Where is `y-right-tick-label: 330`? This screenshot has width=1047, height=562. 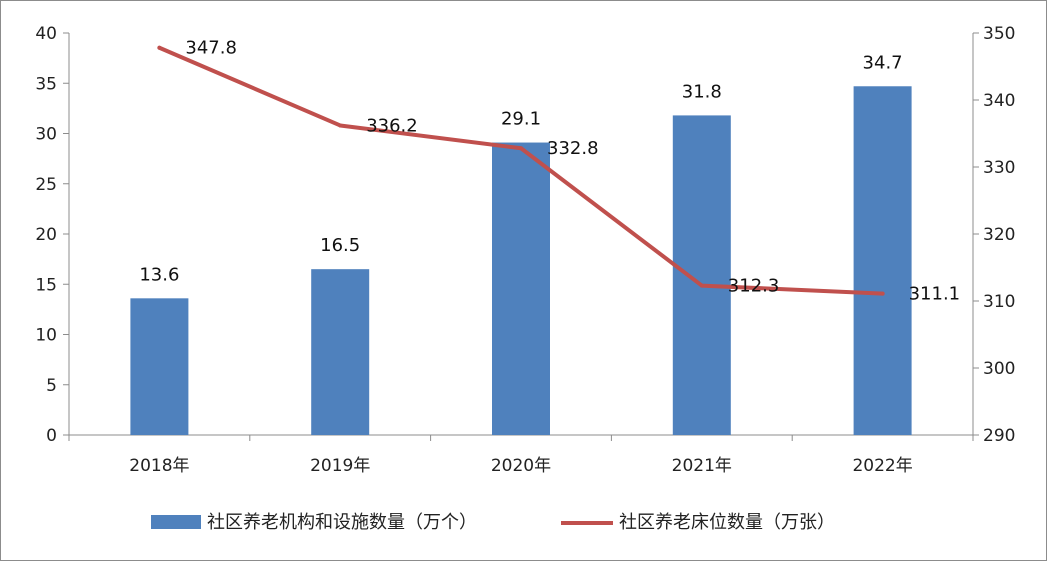 y-right-tick-label: 330 is located at coordinates (999, 168).